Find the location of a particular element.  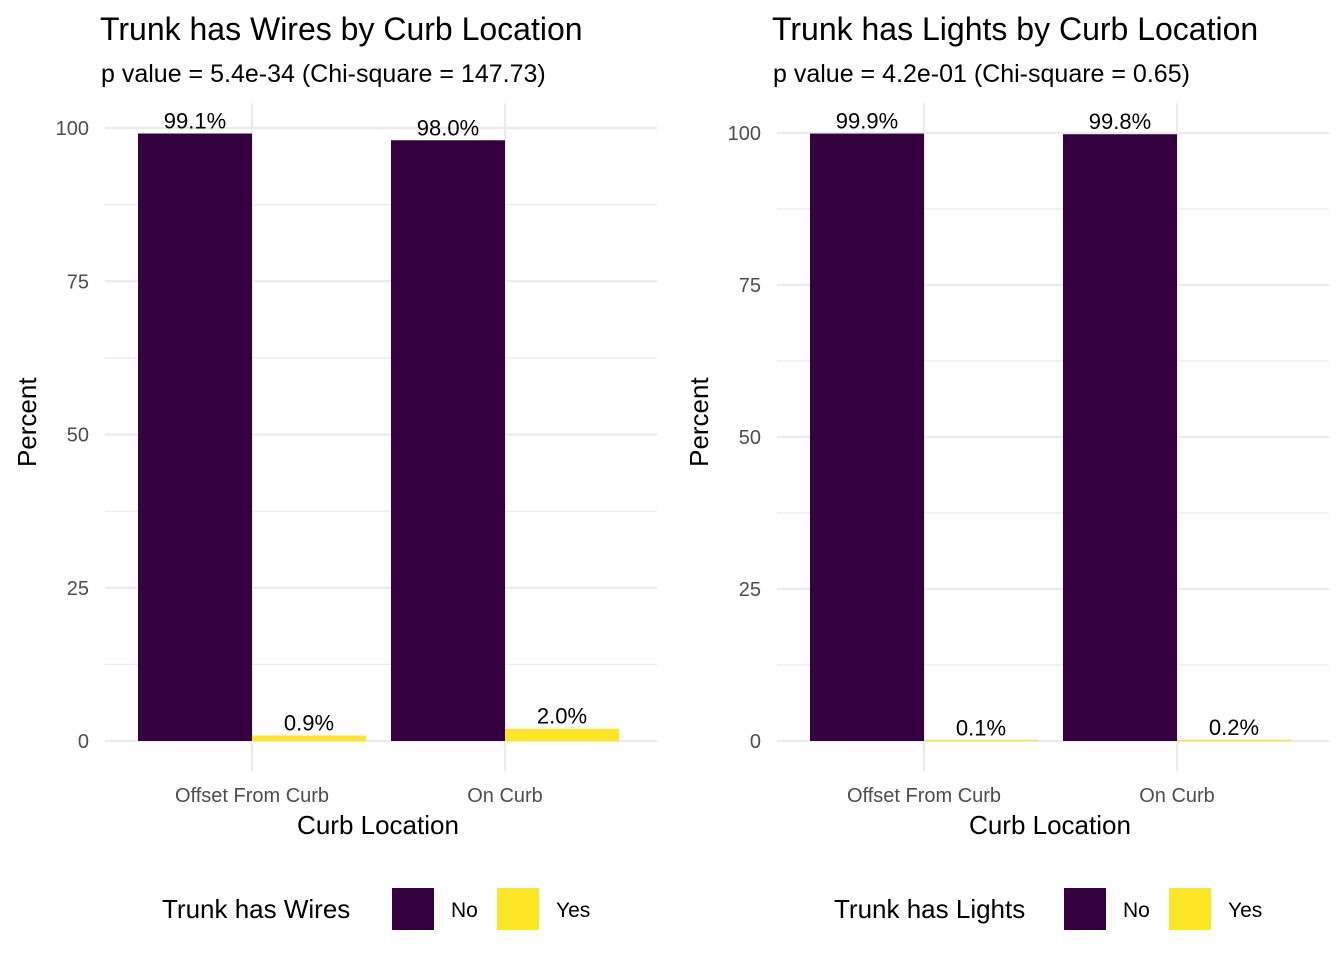

bar-data-label: 99.1% is located at coordinates (195, 121).